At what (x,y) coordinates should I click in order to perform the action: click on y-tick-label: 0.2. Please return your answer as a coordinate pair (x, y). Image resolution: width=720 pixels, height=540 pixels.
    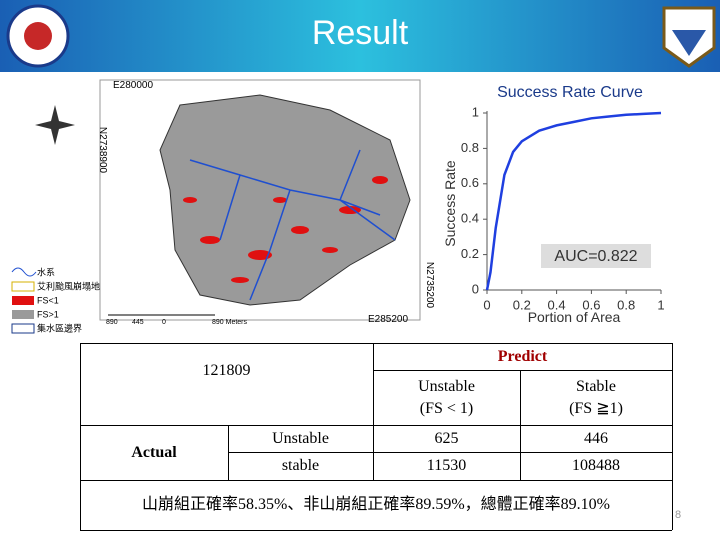
    Looking at the image, I should click on (470, 253).